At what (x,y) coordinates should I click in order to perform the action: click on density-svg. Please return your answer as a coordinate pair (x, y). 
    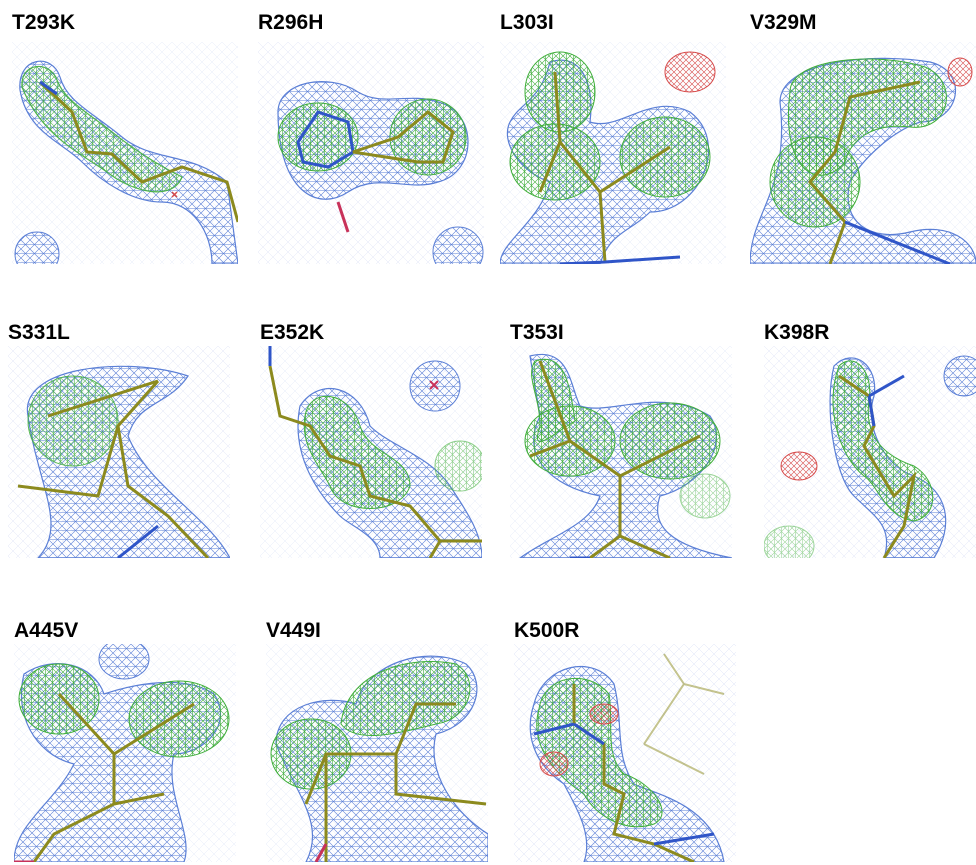
    Looking at the image, I should click on (125, 153).